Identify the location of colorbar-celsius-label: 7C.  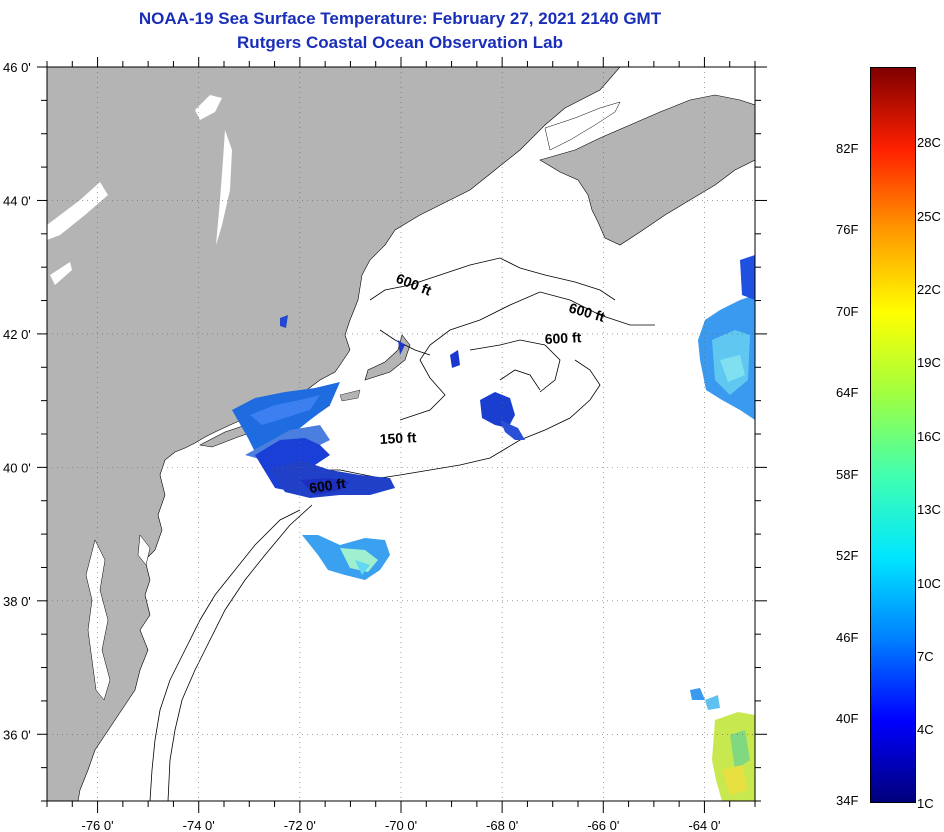
(925, 656).